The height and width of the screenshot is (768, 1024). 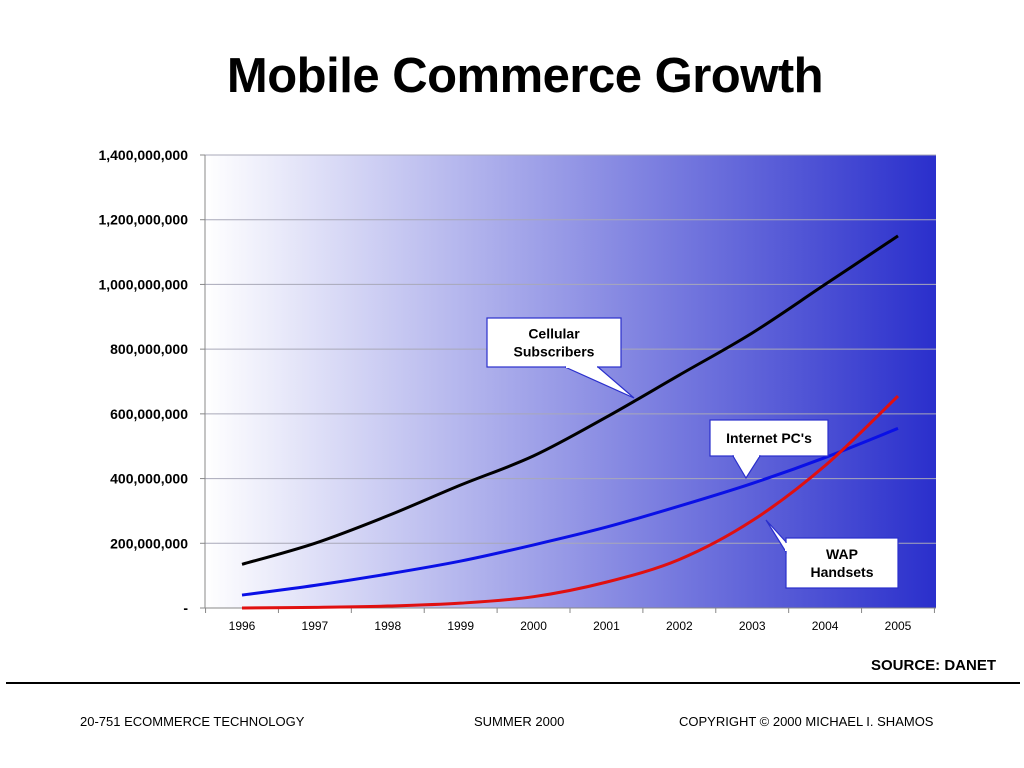 What do you see at coordinates (554, 352) in the screenshot?
I see `callout-label: Subscribers` at bounding box center [554, 352].